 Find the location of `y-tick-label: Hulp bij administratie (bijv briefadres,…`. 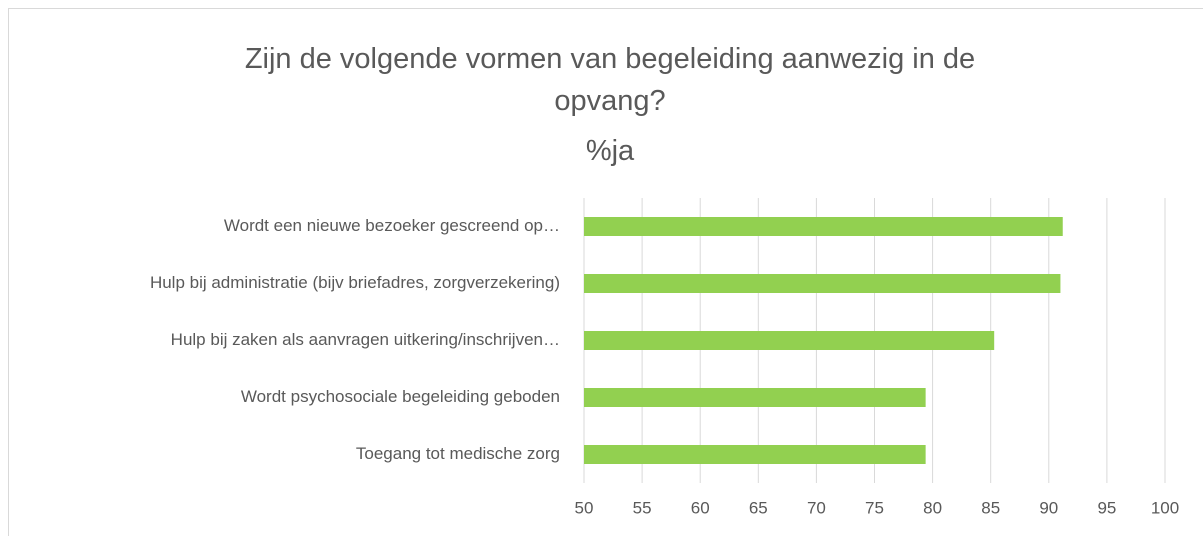

y-tick-label: Hulp bij administratie (bijv briefadres,… is located at coordinates (355, 282).